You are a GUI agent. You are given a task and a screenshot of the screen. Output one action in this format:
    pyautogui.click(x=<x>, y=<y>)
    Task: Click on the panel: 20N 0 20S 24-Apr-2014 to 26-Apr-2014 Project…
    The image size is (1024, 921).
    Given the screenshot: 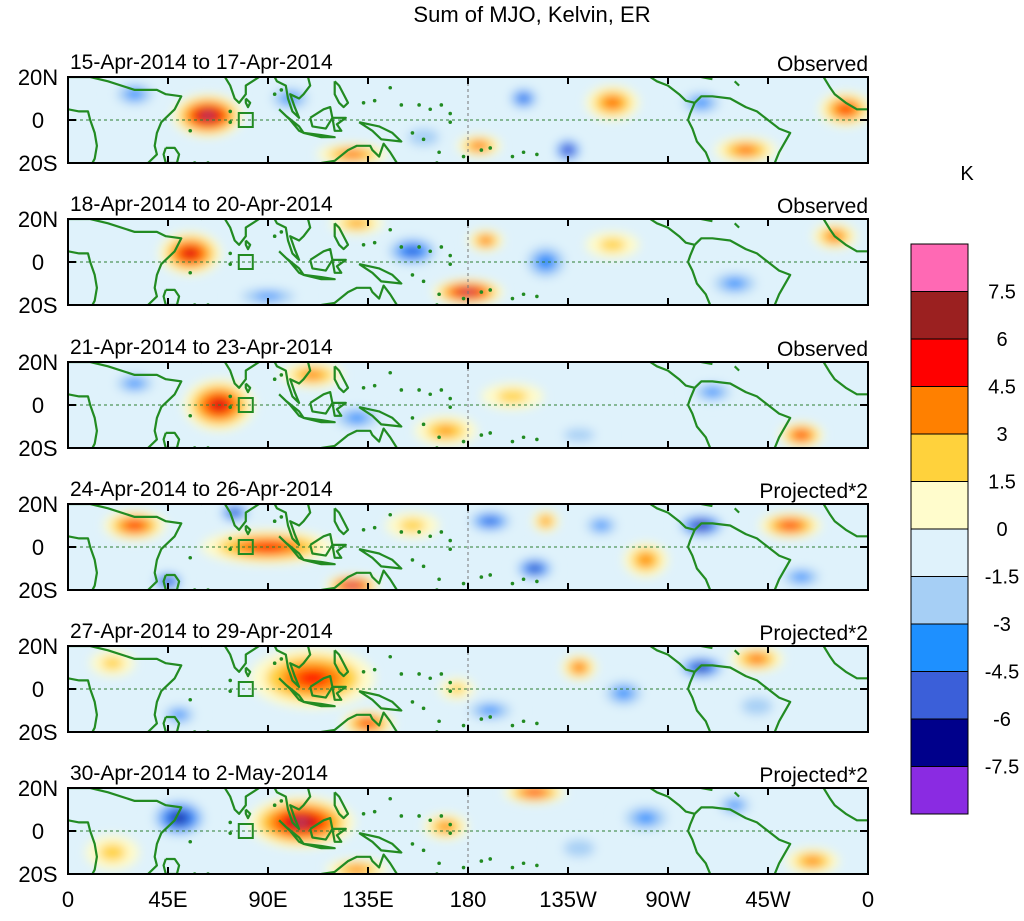 What is the action you would take?
    pyautogui.click(x=443, y=540)
    